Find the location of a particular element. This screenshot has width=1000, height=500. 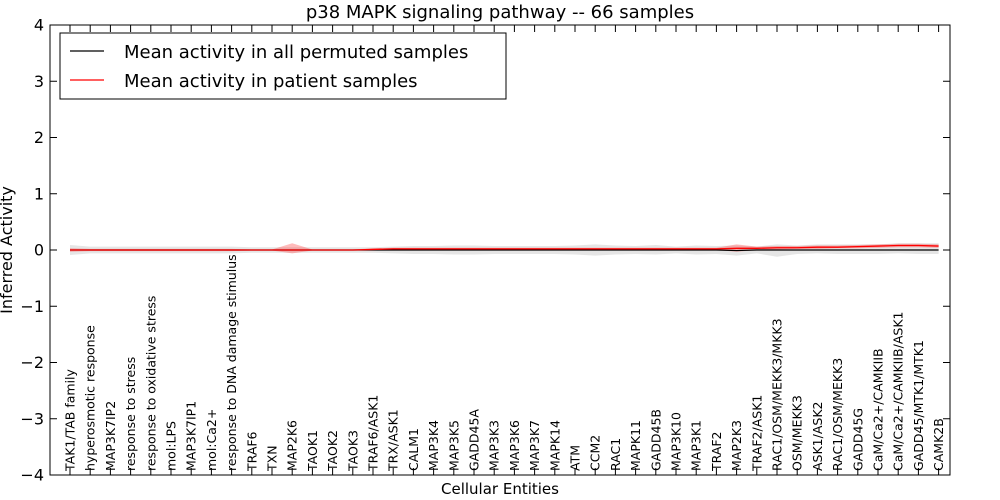

x-tick-label: mol:LPS is located at coordinates (171, 446).